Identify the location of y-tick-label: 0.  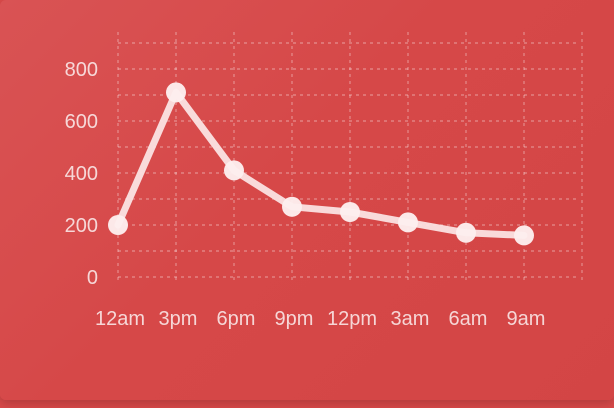
(92, 278).